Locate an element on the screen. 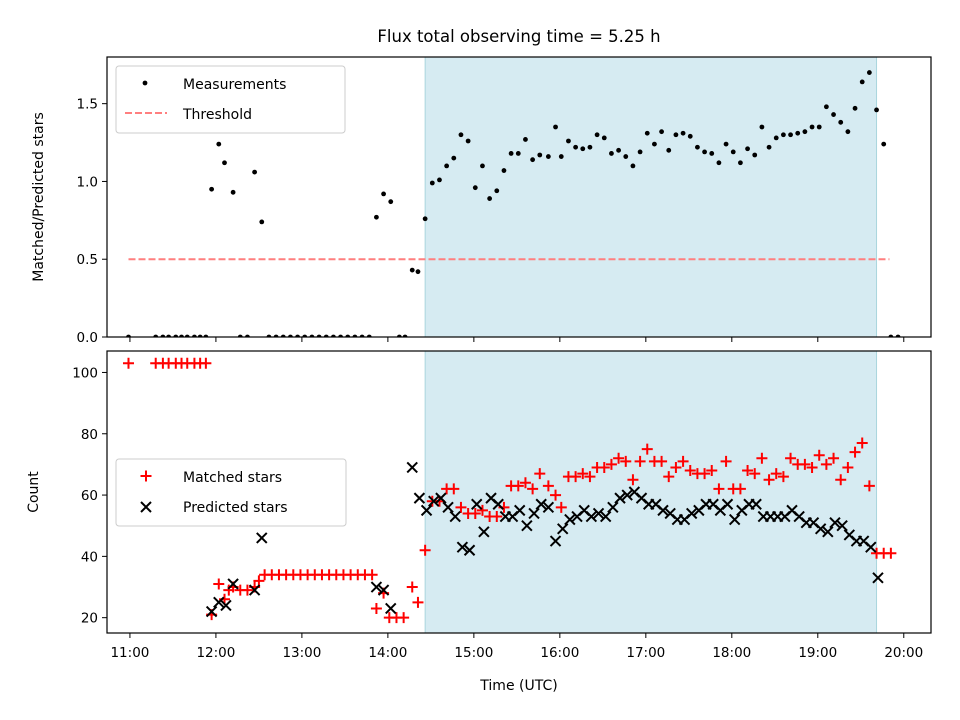 The image size is (960, 720). legend-matched-marker is located at coordinates (146, 476).